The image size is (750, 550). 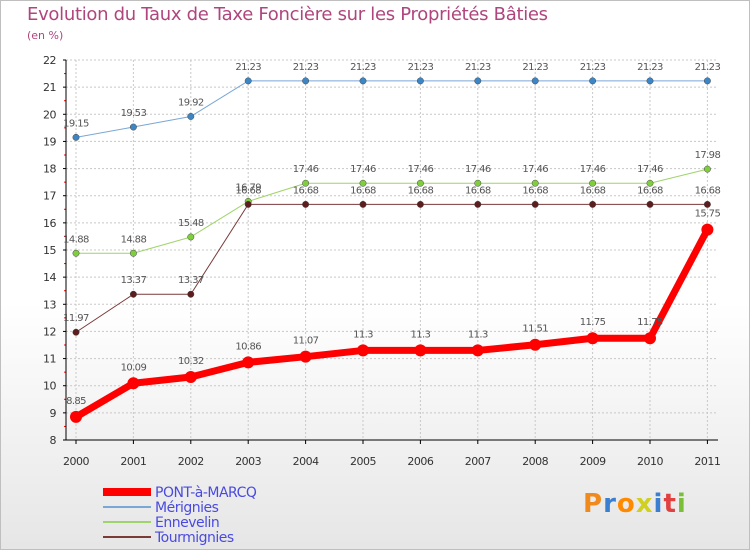 I want to click on x-tick-label: 2002, so click(x=191, y=461).